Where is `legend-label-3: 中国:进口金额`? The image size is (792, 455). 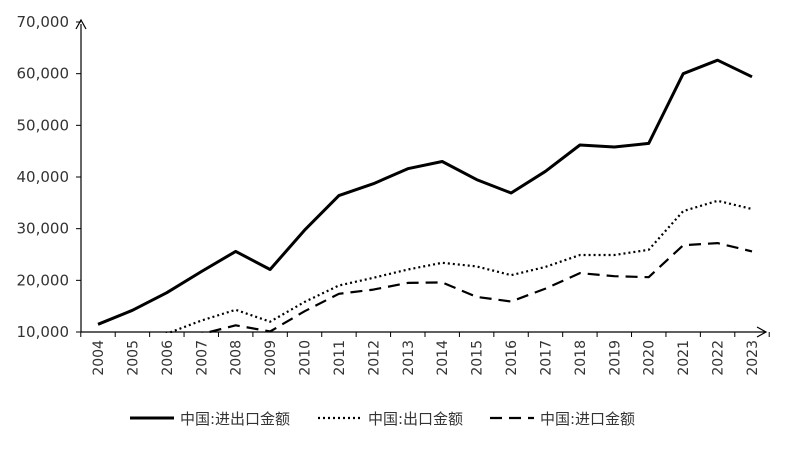
legend-label-3: 中国:进口金额 is located at coordinates (587, 419).